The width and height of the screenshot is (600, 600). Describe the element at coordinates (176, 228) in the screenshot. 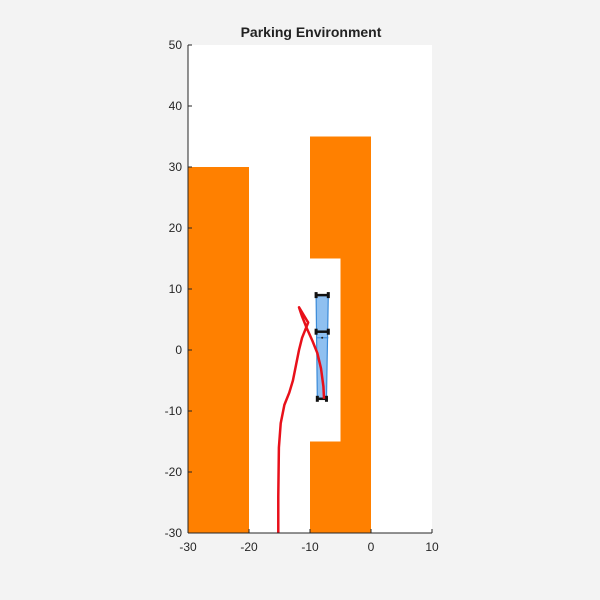

I see `y-tick-label: 20` at that location.